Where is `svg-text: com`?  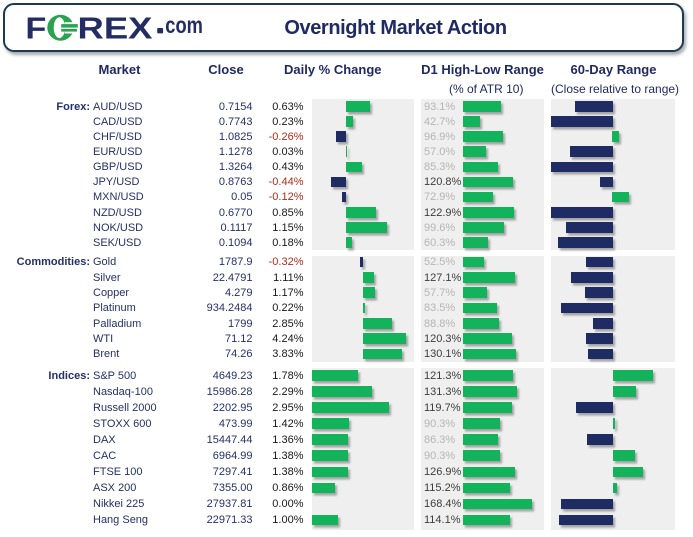
svg-text: com is located at coordinates (184, 25).